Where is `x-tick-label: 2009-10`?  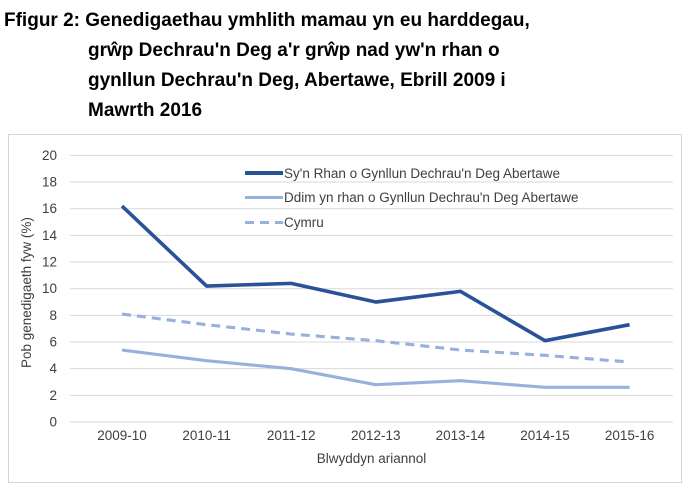 x-tick-label: 2009-10 is located at coordinates (122, 435).